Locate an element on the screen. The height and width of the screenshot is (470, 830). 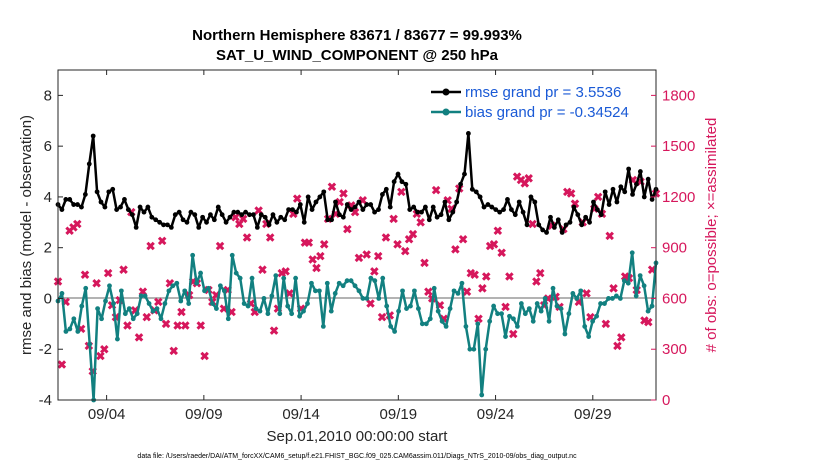
legend-bias-label: bias grand pr = -0.34524 is located at coordinates (547, 112).